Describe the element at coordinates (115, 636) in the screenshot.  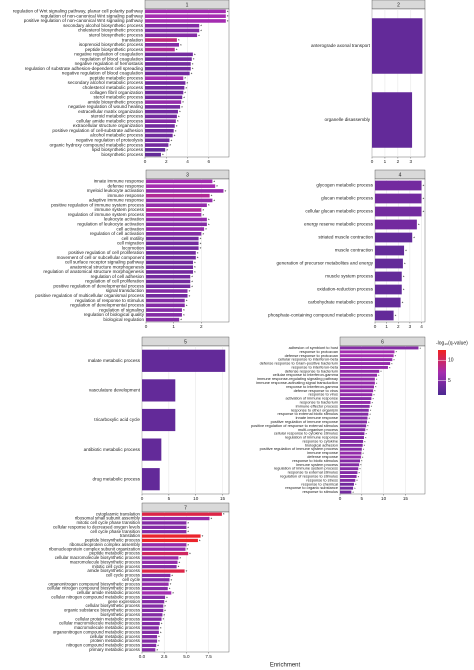
I see `y-tick-label: cellular metabolic process` at that location.